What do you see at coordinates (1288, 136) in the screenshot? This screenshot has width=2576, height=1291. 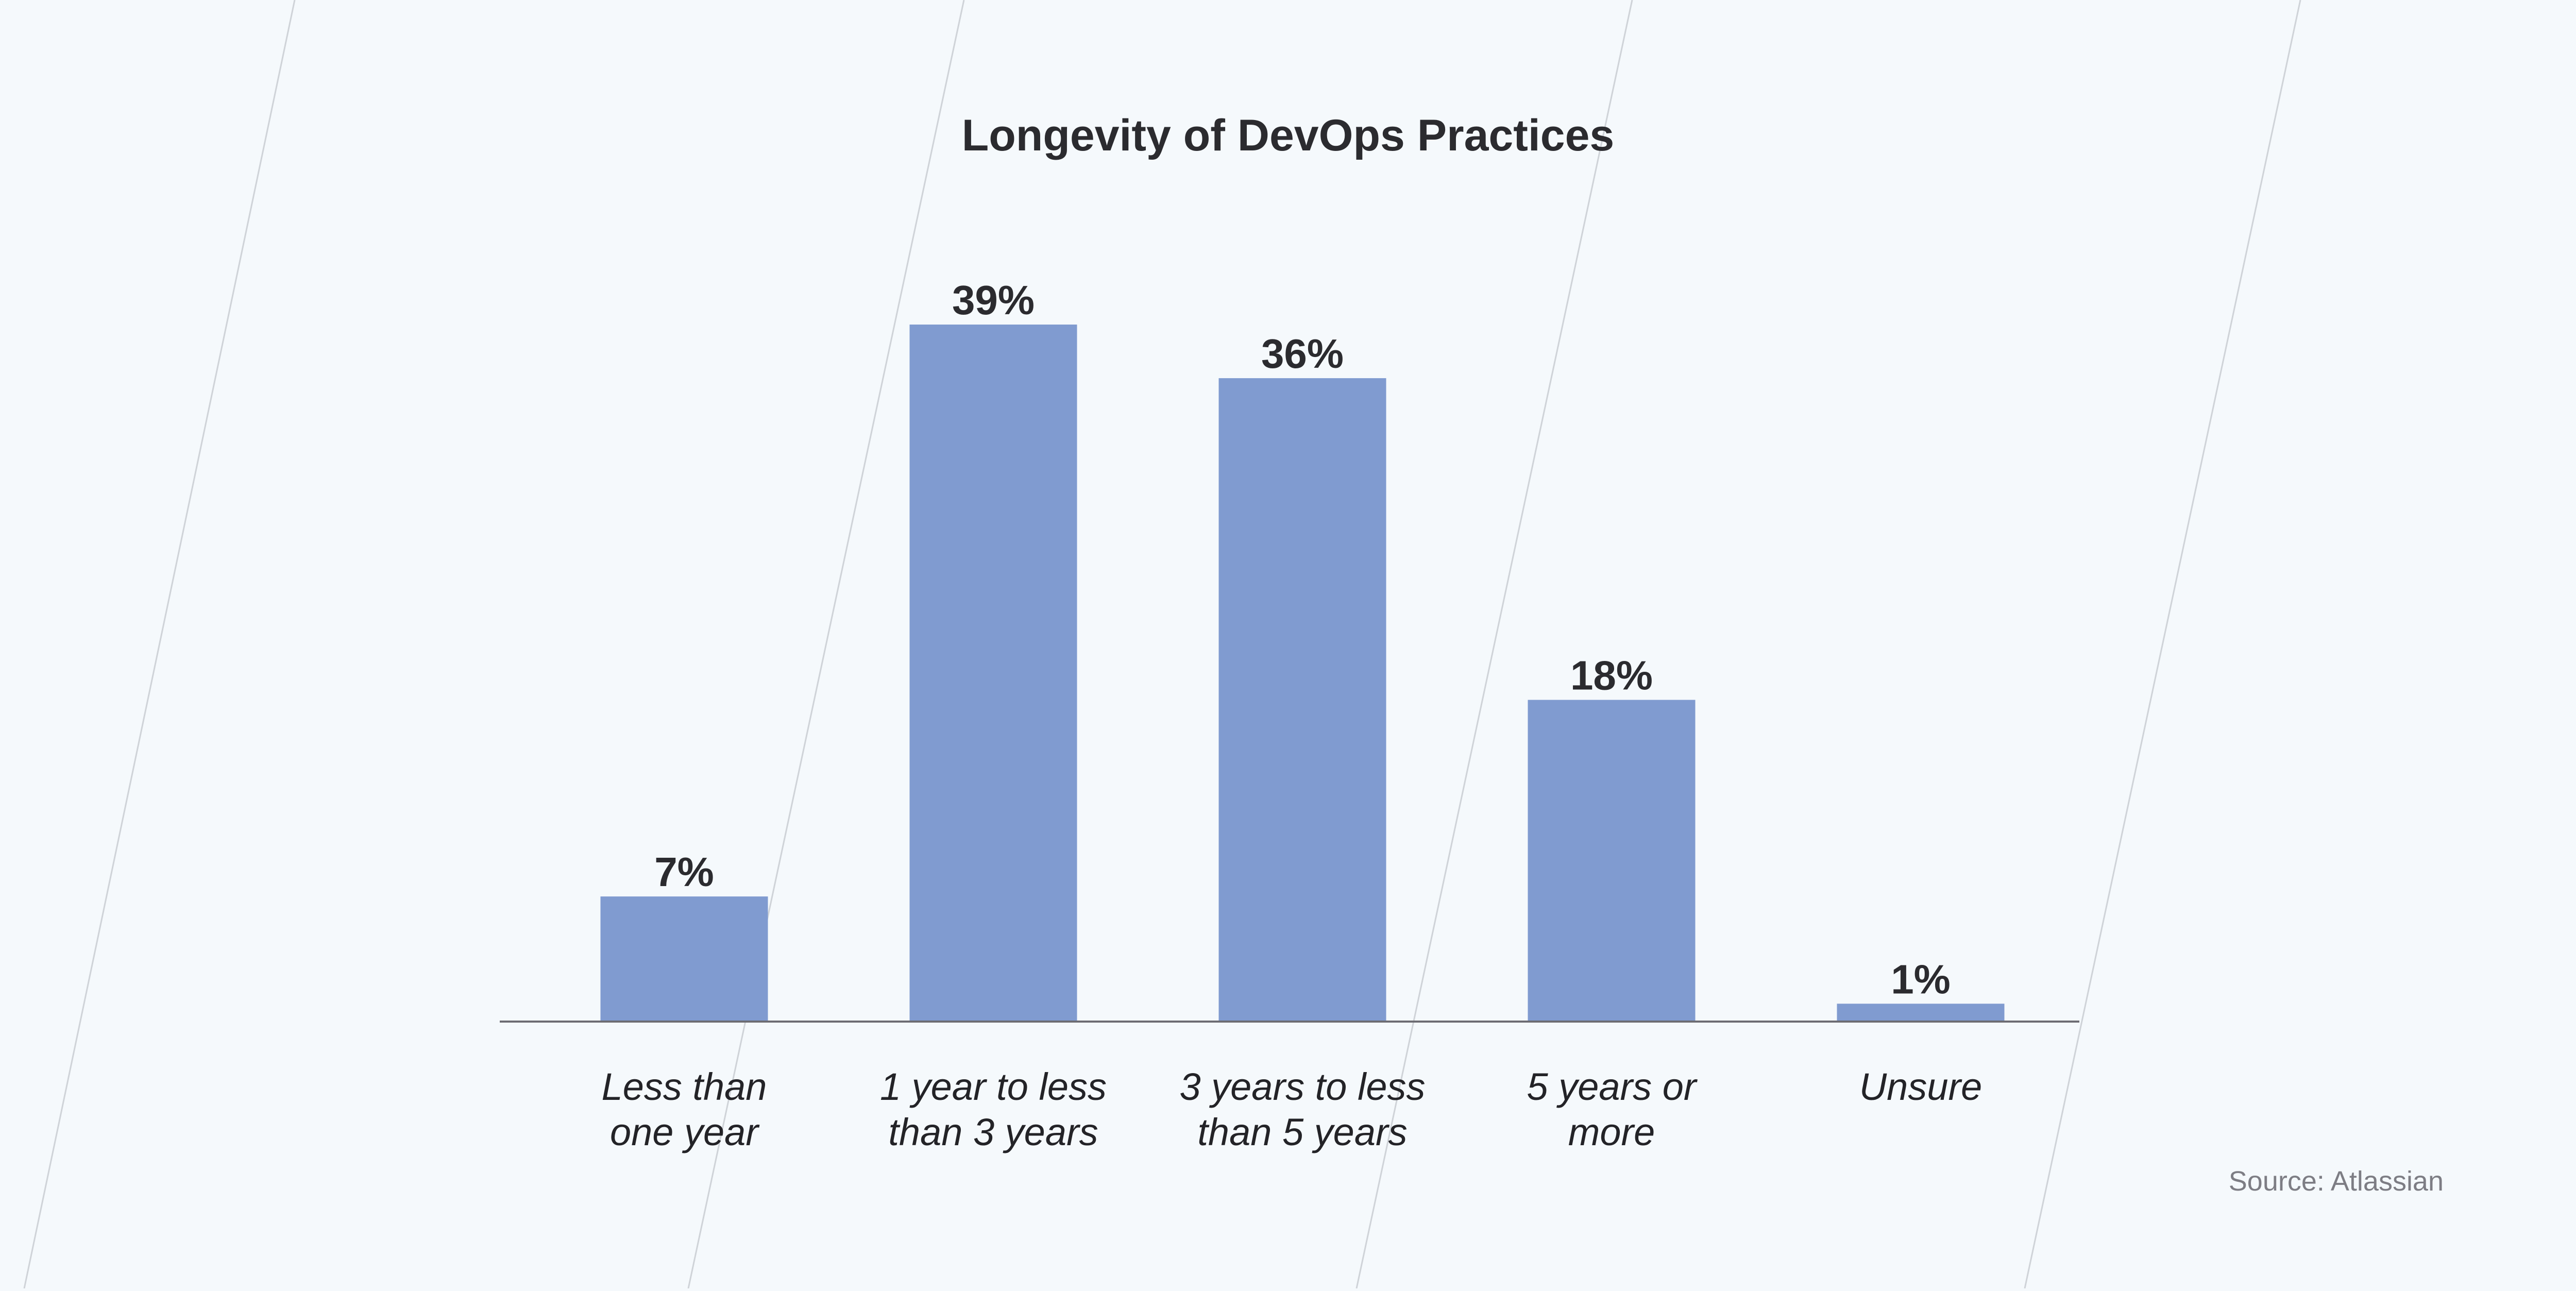 I see `chart-title: Longevity of DevOps Practices` at bounding box center [1288, 136].